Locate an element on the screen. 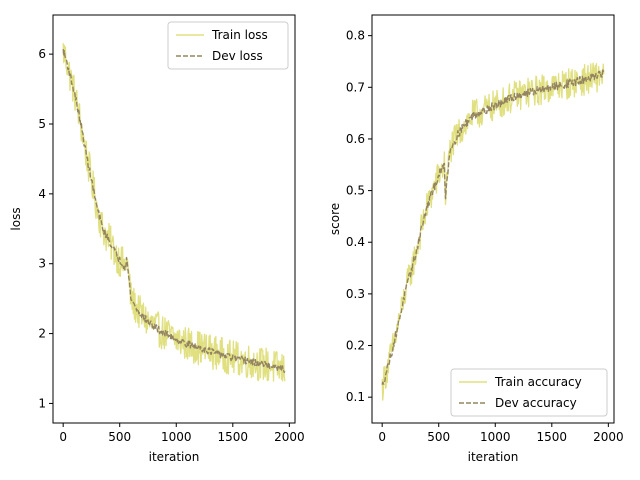 Image resolution: width=640 pixels, height=480 pixels. y-axis-label: score is located at coordinates (335, 219).